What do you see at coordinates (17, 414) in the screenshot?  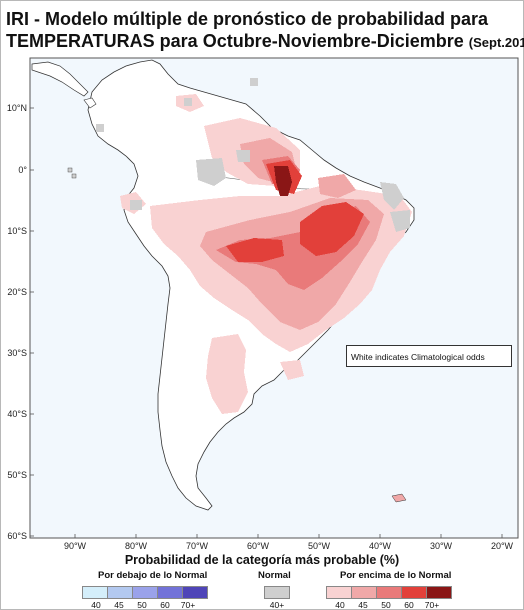 I see `lat-label: 40°S` at bounding box center [17, 414].